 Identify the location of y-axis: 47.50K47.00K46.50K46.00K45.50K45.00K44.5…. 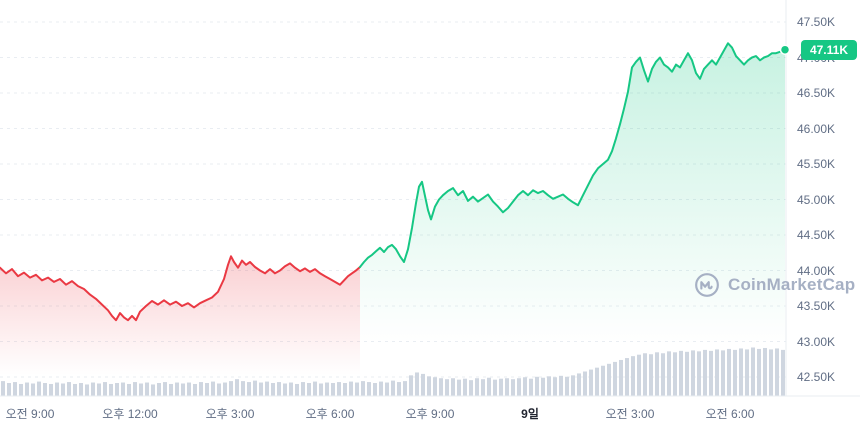
(828, 215).